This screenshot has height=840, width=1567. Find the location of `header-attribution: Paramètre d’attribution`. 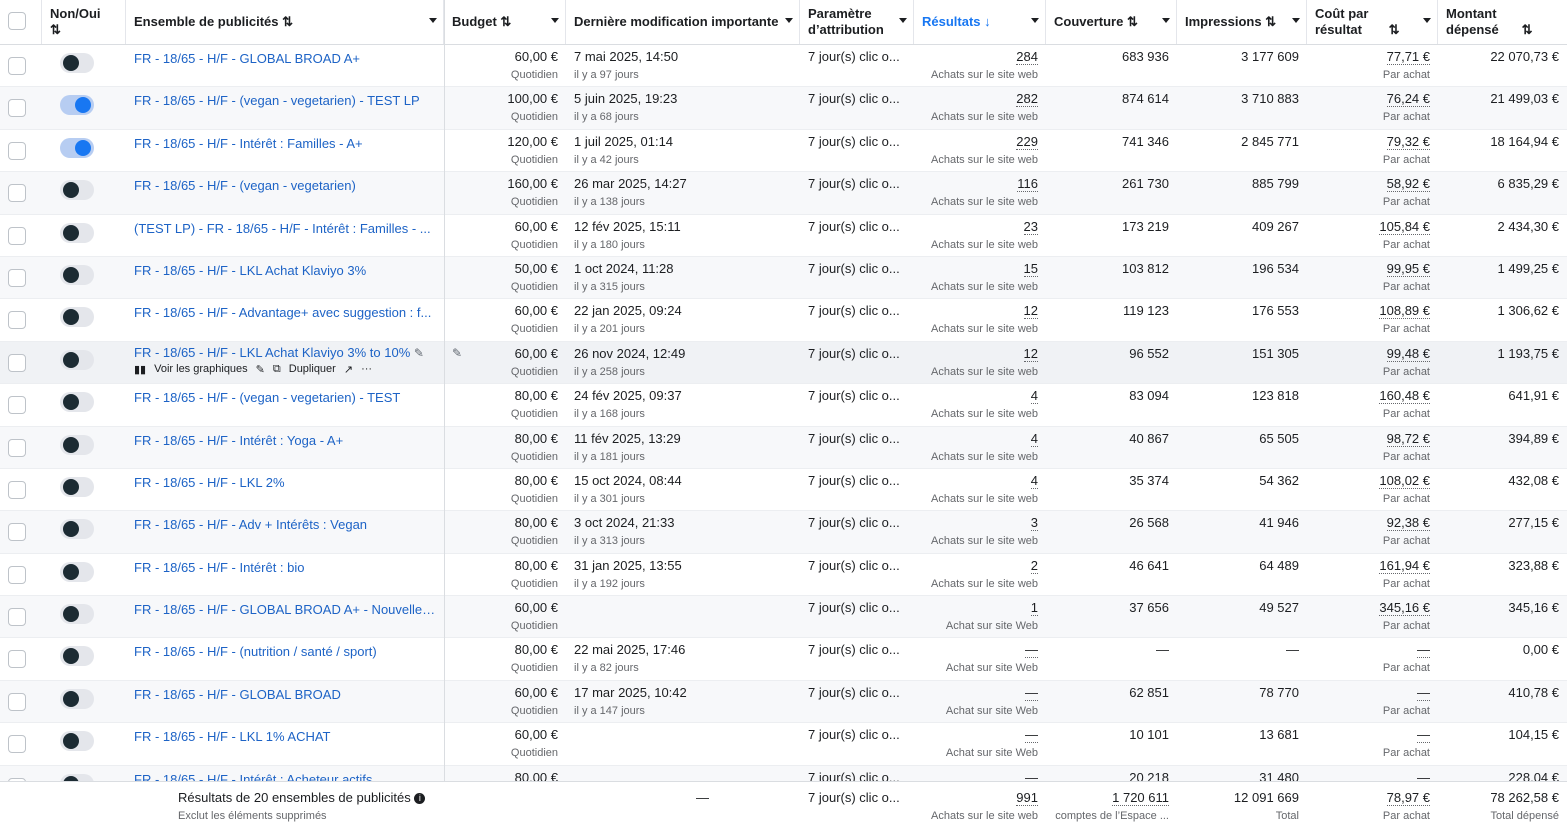

header-attribution: Paramètre d’attribution is located at coordinates (857, 22).